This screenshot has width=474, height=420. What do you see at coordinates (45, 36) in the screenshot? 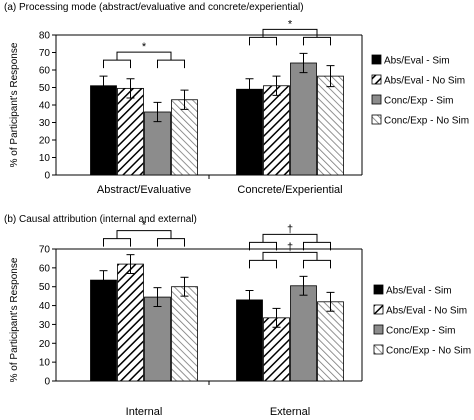
I see `y-tick-label: 80` at bounding box center [45, 36].